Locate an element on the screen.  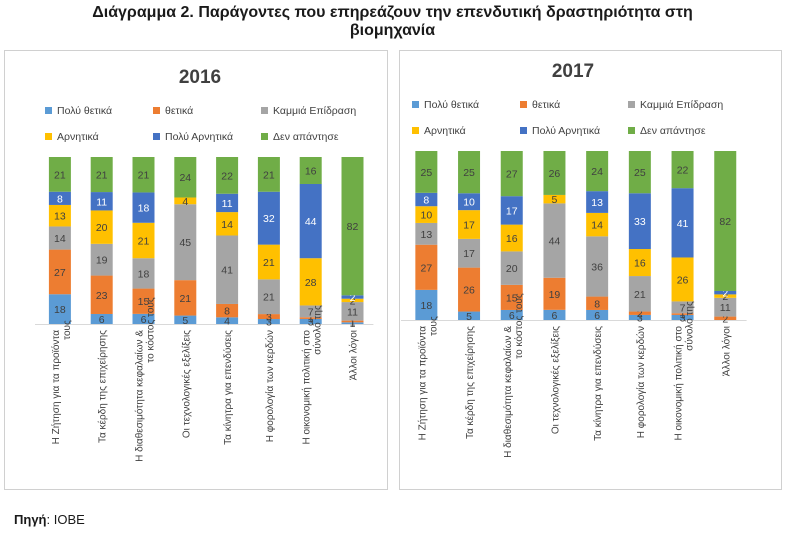
legend-label-5: Πολύ Αρνητικά is located at coordinates (566, 131).